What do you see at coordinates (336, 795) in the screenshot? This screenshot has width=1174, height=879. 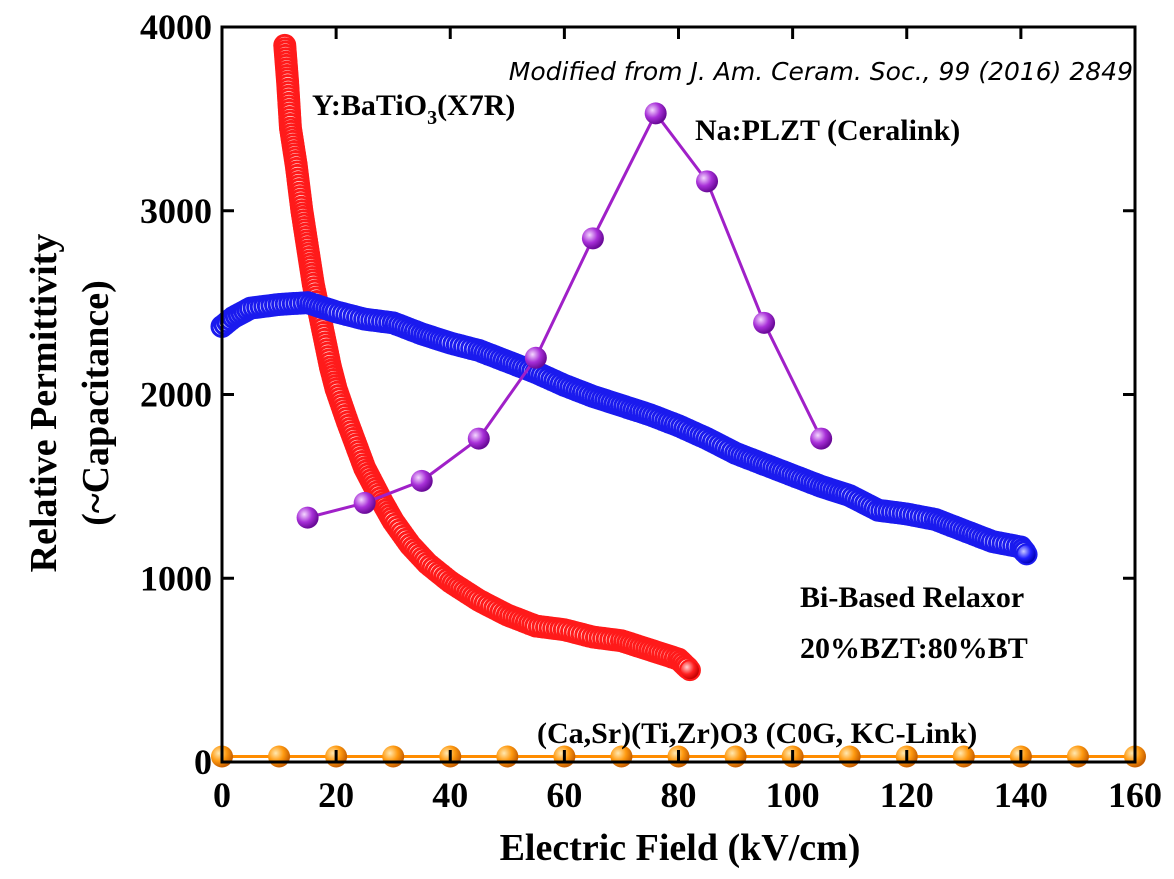 I see `x-tick-label: 20` at bounding box center [336, 795].